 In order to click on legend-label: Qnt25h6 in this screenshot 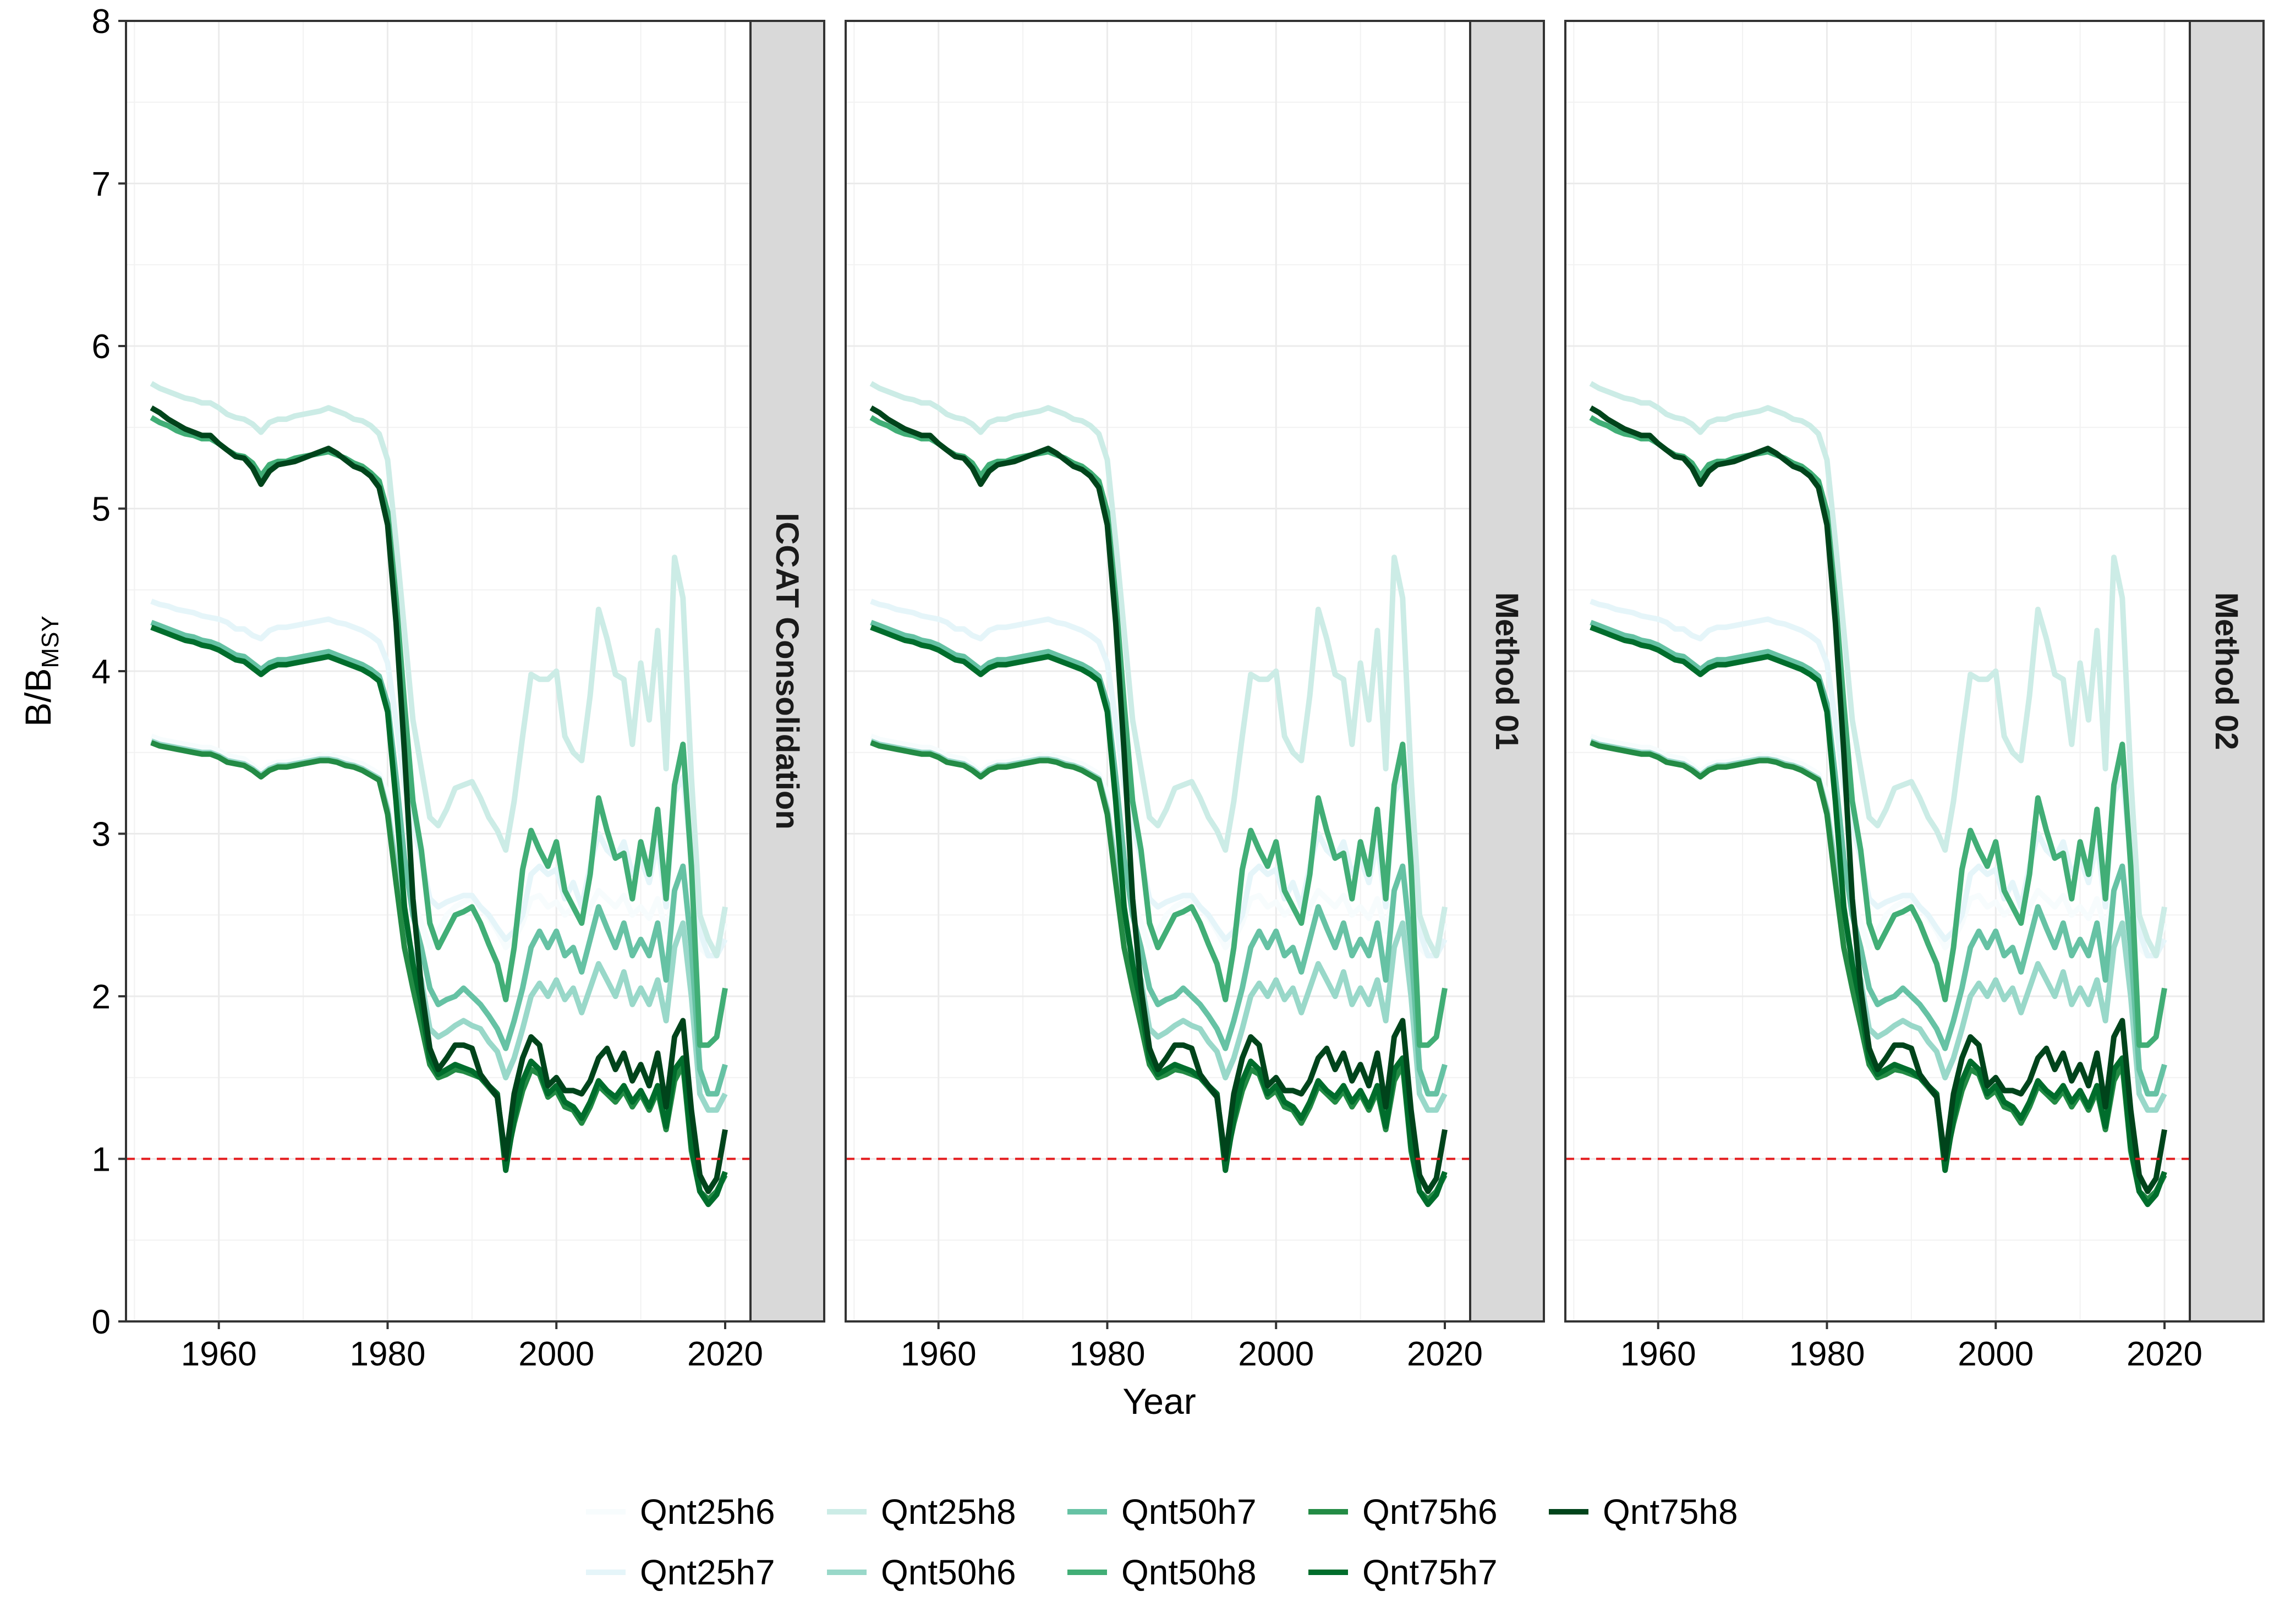, I will do `click(707, 1512)`.